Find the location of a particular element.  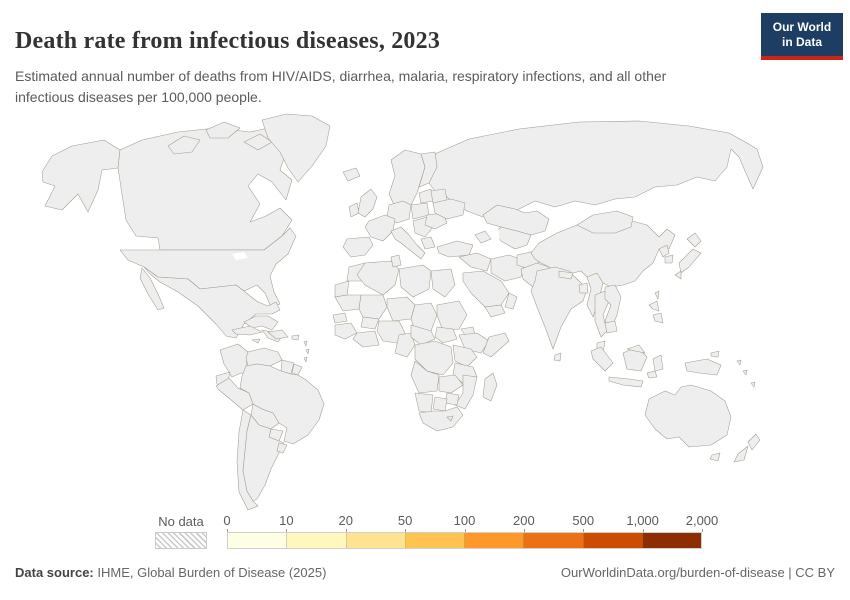

region-venezuela is located at coordinates (264, 357).